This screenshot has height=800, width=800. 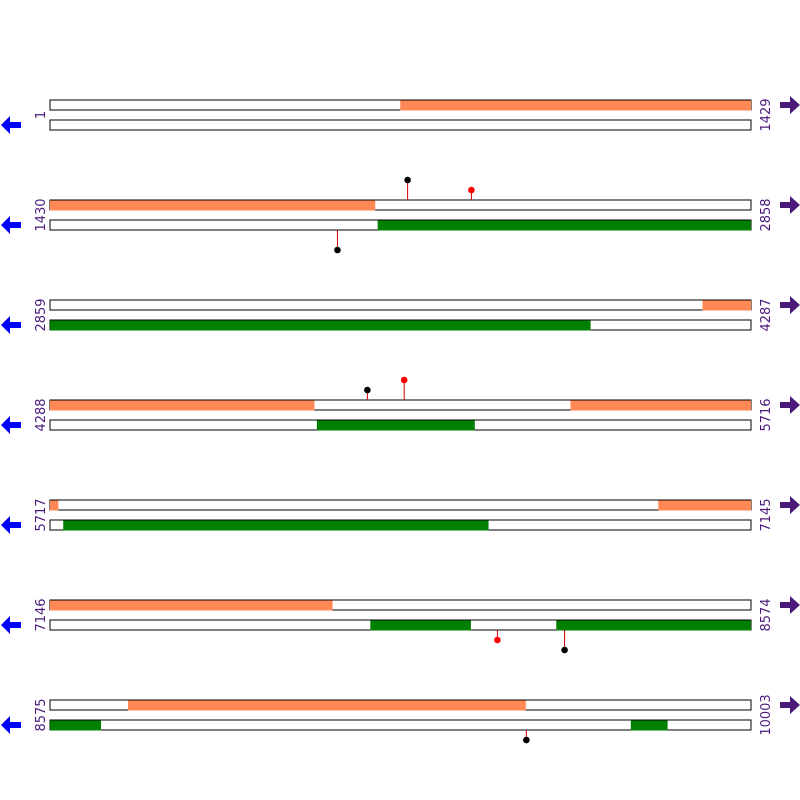 What do you see at coordinates (766, 114) in the screenshot?
I see `row-end-label: 1429` at bounding box center [766, 114].